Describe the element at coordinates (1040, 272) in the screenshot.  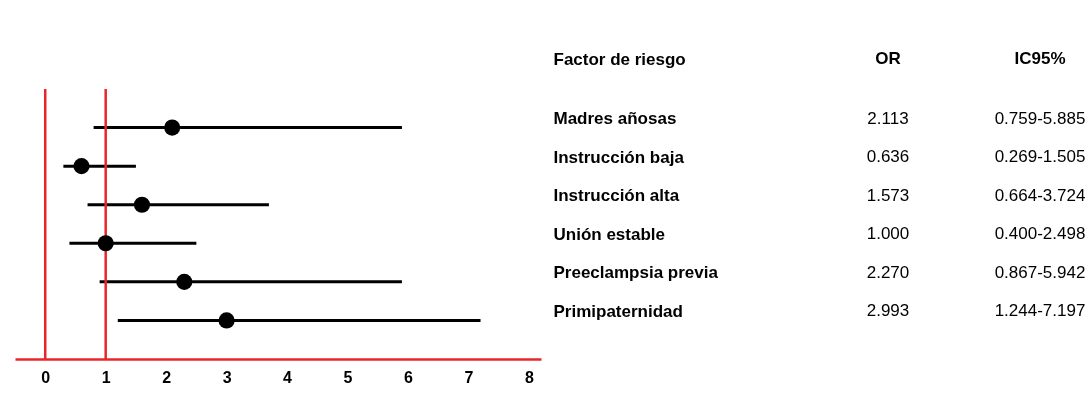
I see `text: 0.867-5.942` at that location.